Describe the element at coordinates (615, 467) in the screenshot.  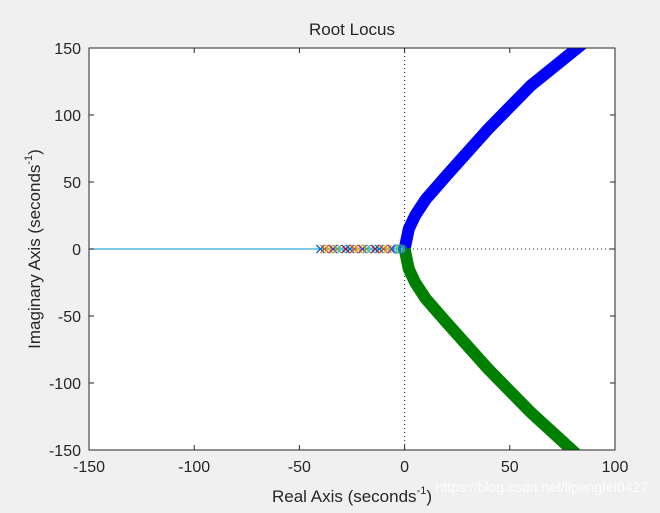
I see `x-tick-label: 100` at that location.